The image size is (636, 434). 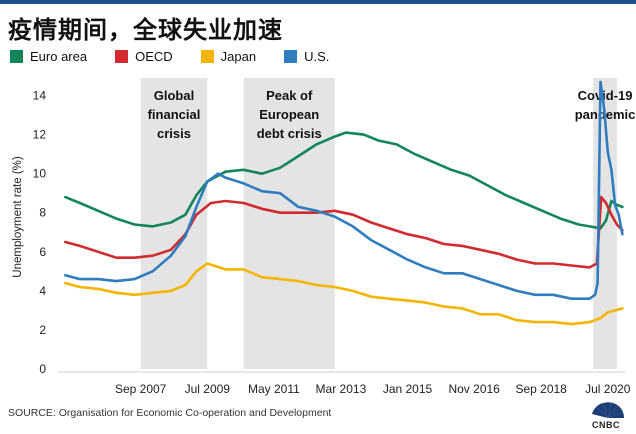 I want to click on y-tick-label: 0, so click(x=42, y=369).